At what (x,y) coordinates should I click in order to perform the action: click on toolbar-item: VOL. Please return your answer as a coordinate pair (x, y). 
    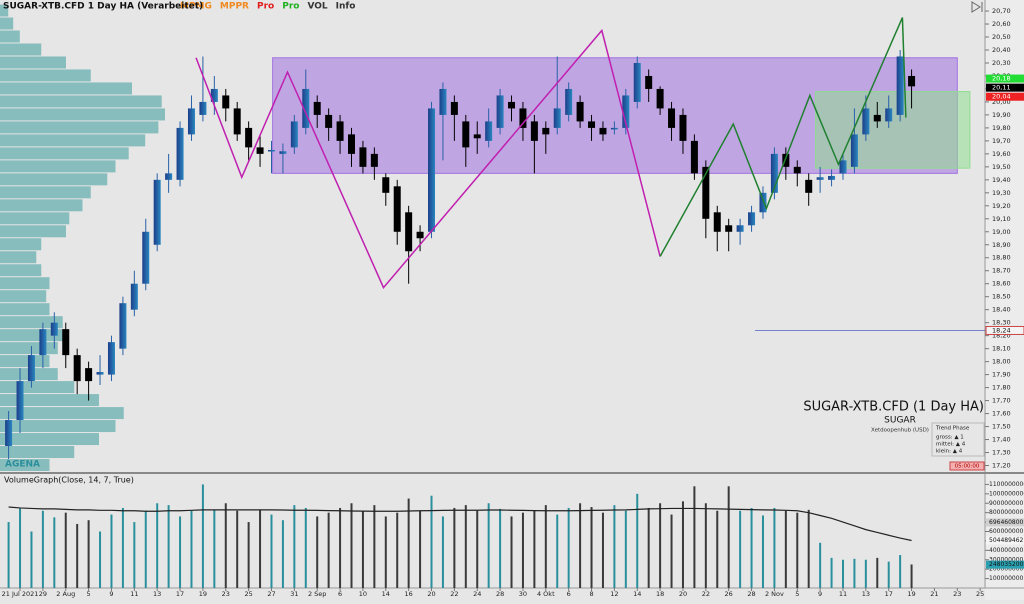
    Looking at the image, I should click on (317, 7).